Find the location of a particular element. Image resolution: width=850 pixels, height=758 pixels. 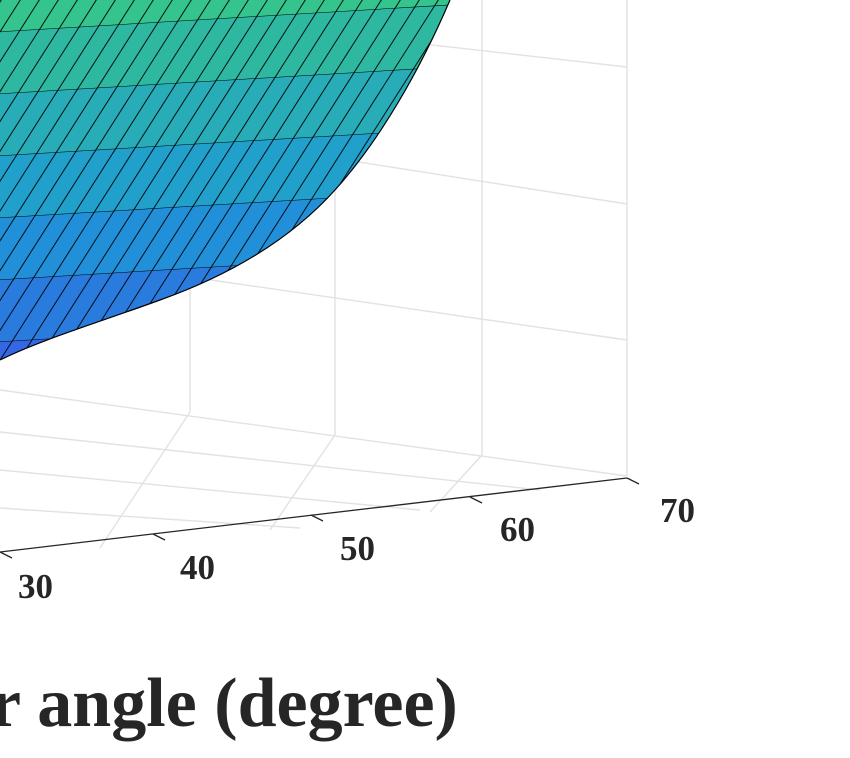

x-tick-label-50: 50 is located at coordinates (357, 548).